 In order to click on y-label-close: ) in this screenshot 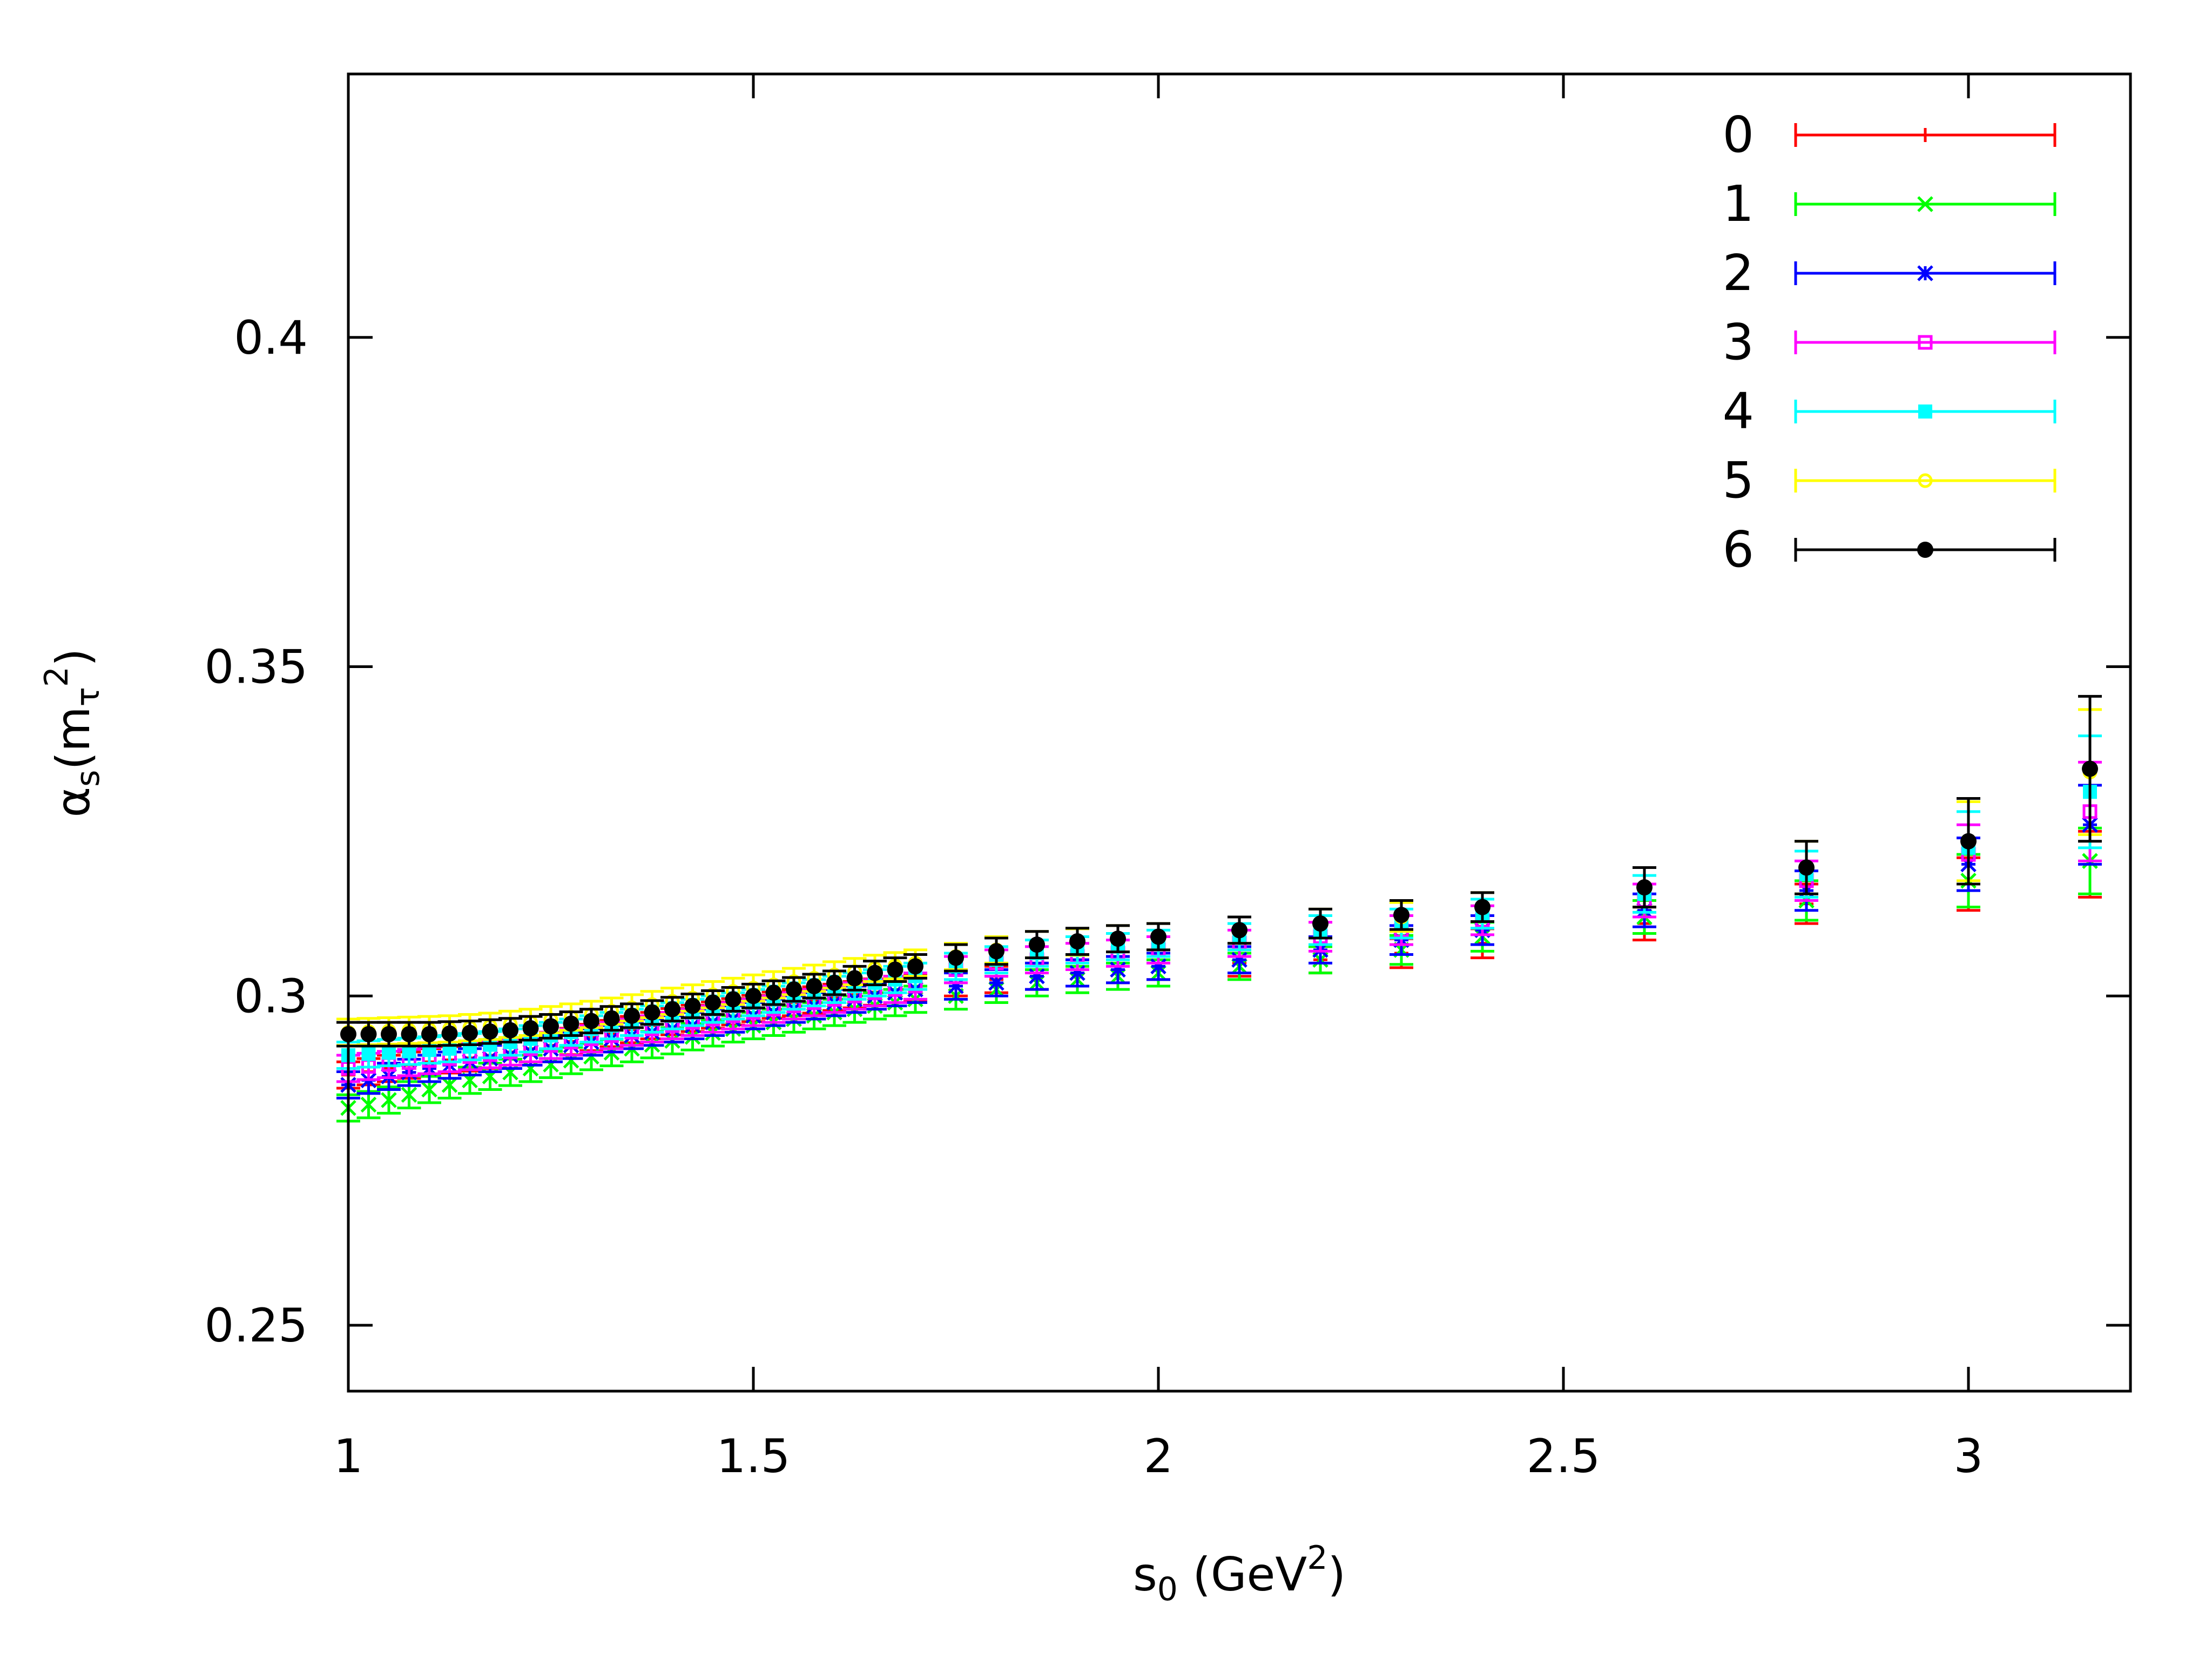, I will do `click(73, 657)`.